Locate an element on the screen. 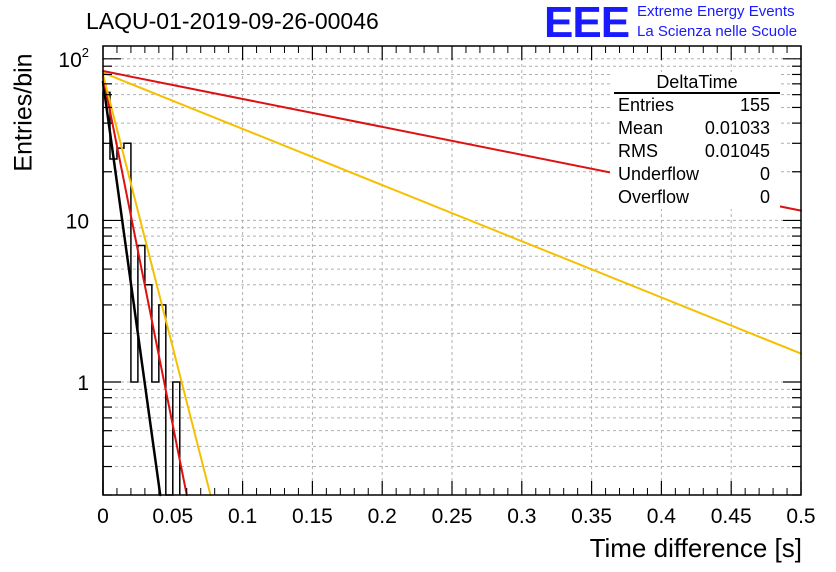 Image resolution: width=836 pixels, height=572 pixels. x-tick-label: 0.5 is located at coordinates (800, 516).